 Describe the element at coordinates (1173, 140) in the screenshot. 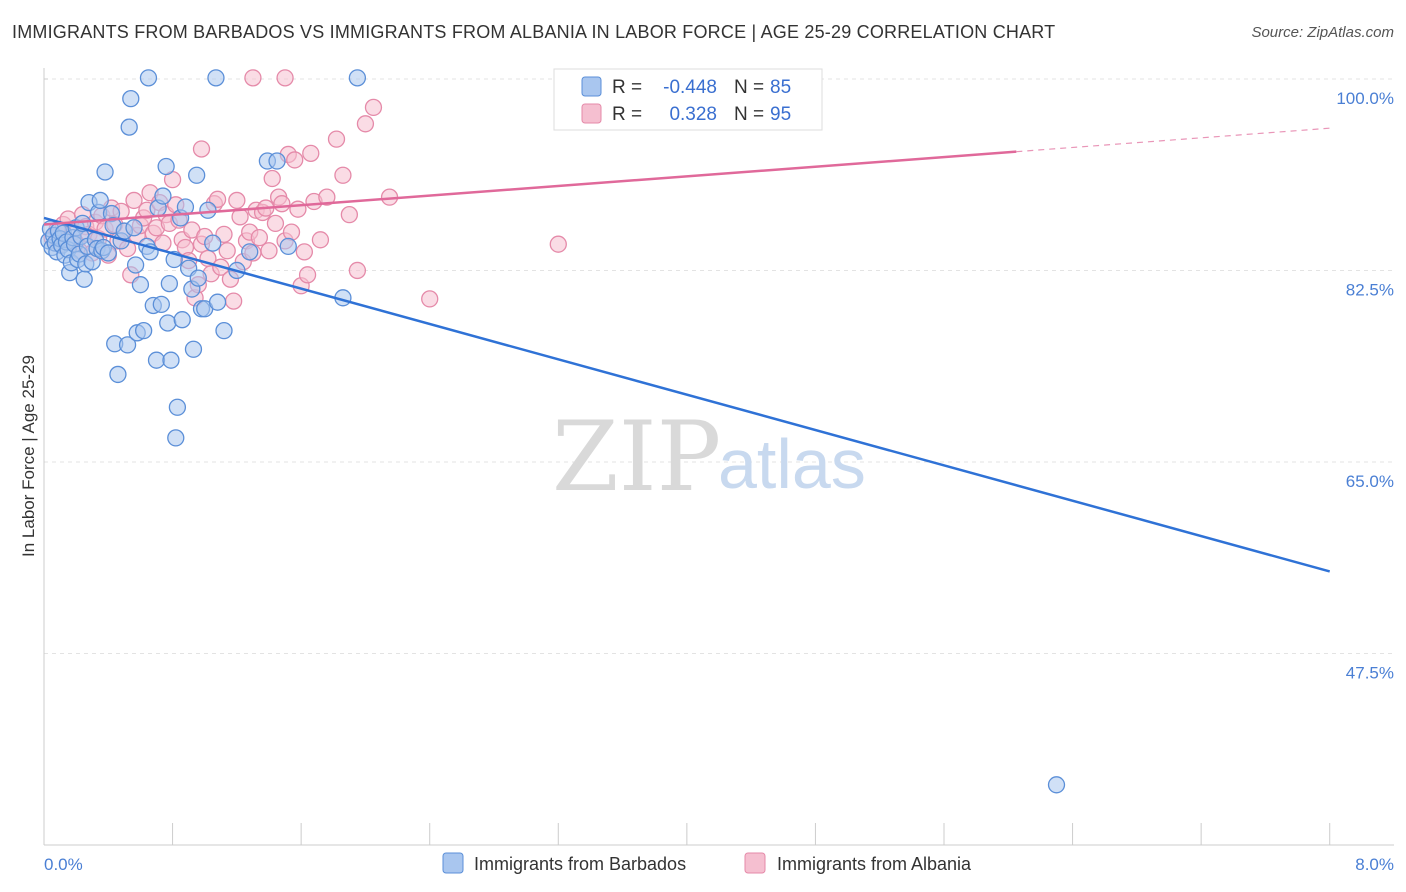

I see `albania-trendline-extension` at that location.